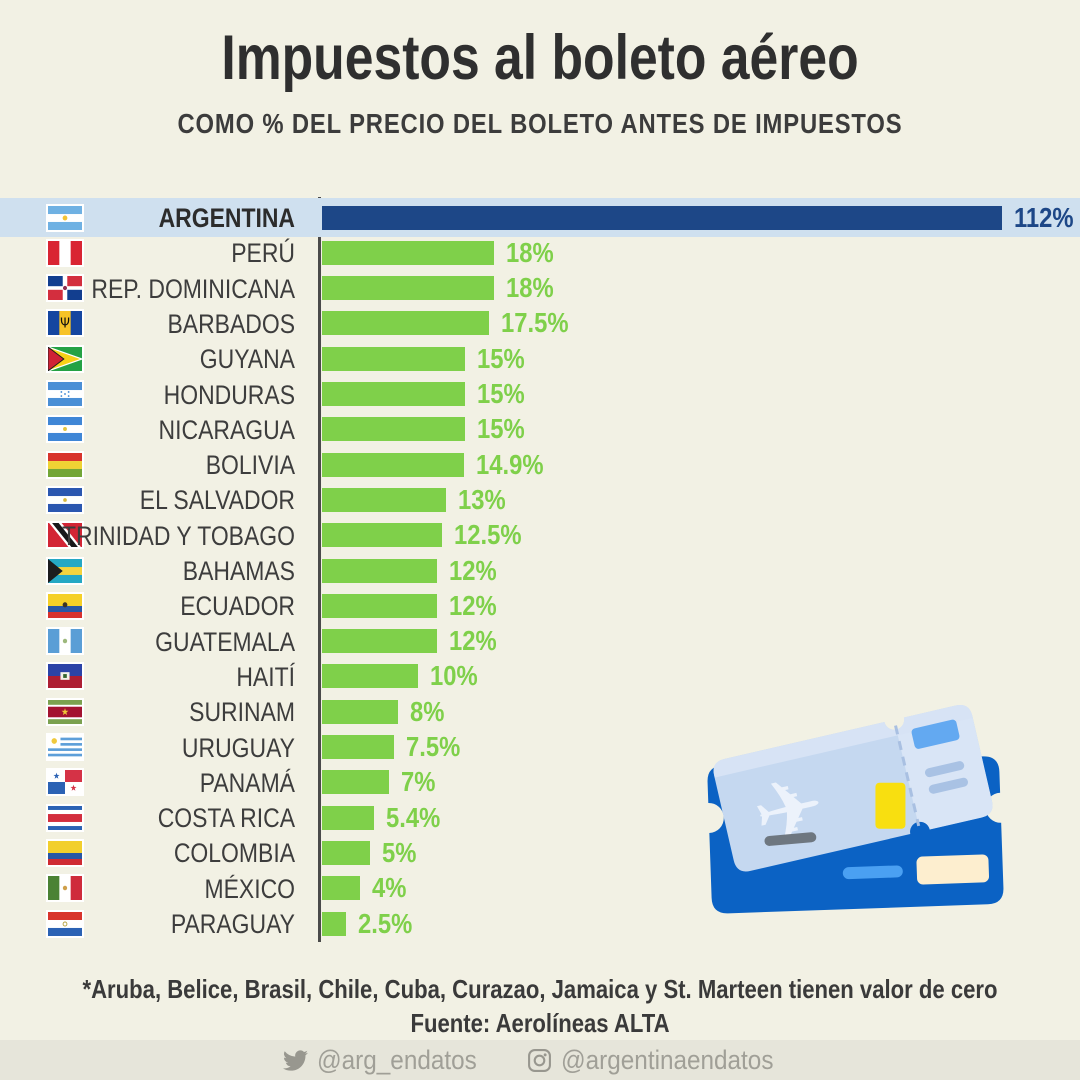 The image size is (1080, 1080). I want to click on perforation-line, so click(907, 776).